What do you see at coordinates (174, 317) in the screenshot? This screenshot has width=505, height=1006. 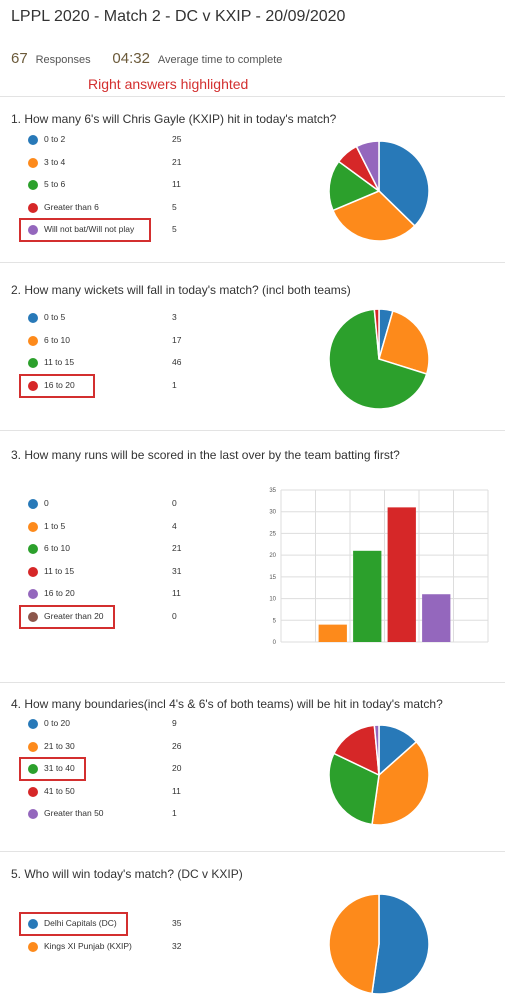 I see `legend-count: 3` at bounding box center [174, 317].